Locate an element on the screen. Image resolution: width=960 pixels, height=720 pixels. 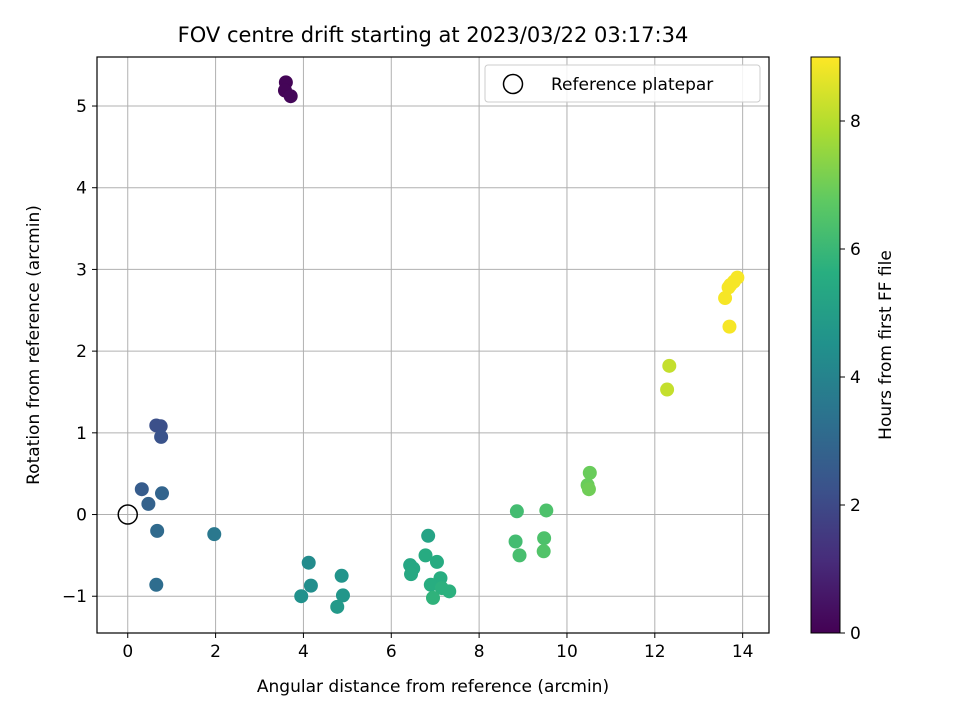
x-axis-label: Angular distance from reference (arcmin) is located at coordinates (433, 687).